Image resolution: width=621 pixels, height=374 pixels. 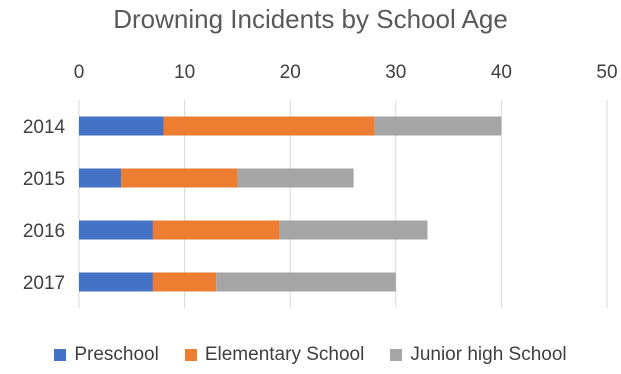 I want to click on x-tick-label: 0, so click(x=79, y=72).